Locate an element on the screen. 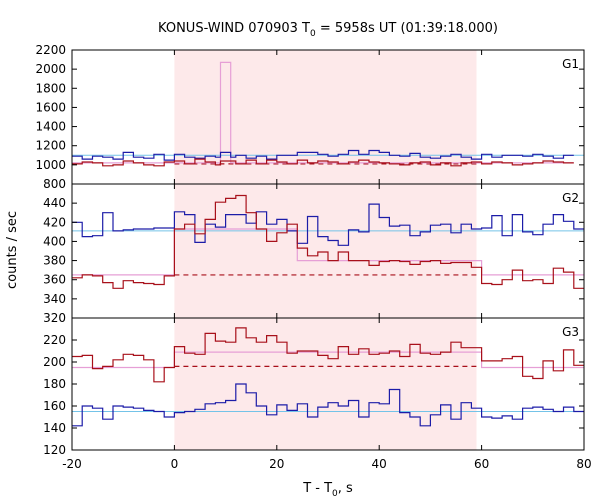 This screenshot has height=500, width=600. x-tick-label: -20 is located at coordinates (72, 464).